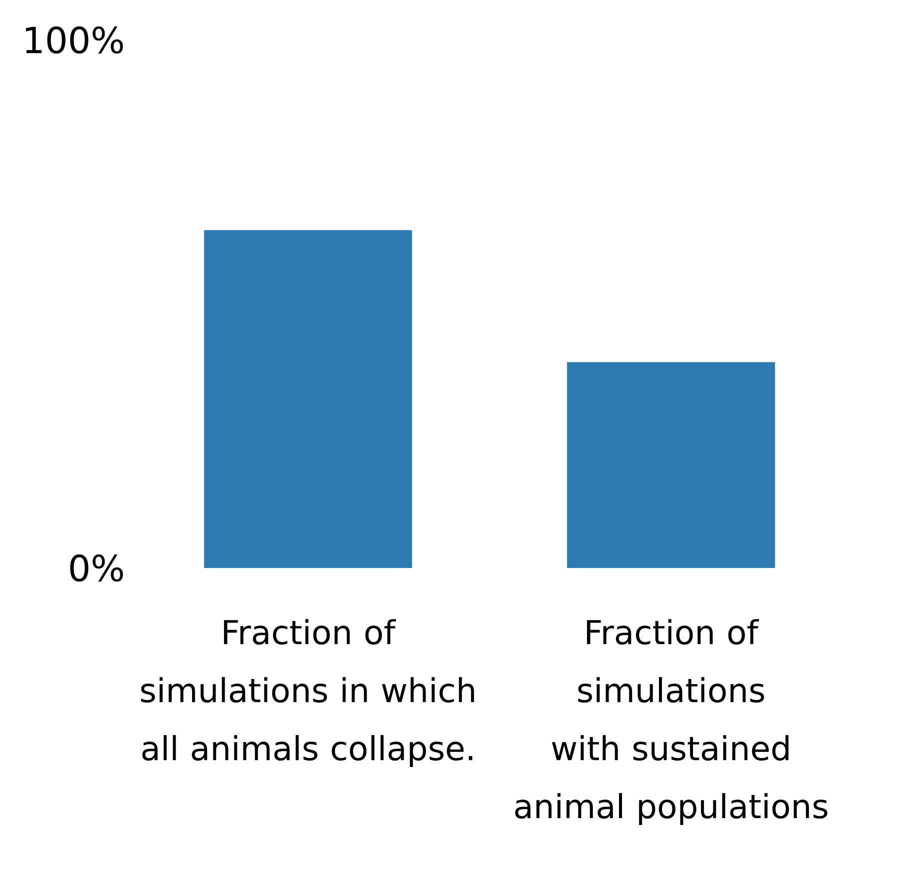 This screenshot has height=874, width=900. What do you see at coordinates (307, 693) in the screenshot?
I see `x-tick-label: Fraction of simulations in which all animals collapse.` at bounding box center [307, 693].